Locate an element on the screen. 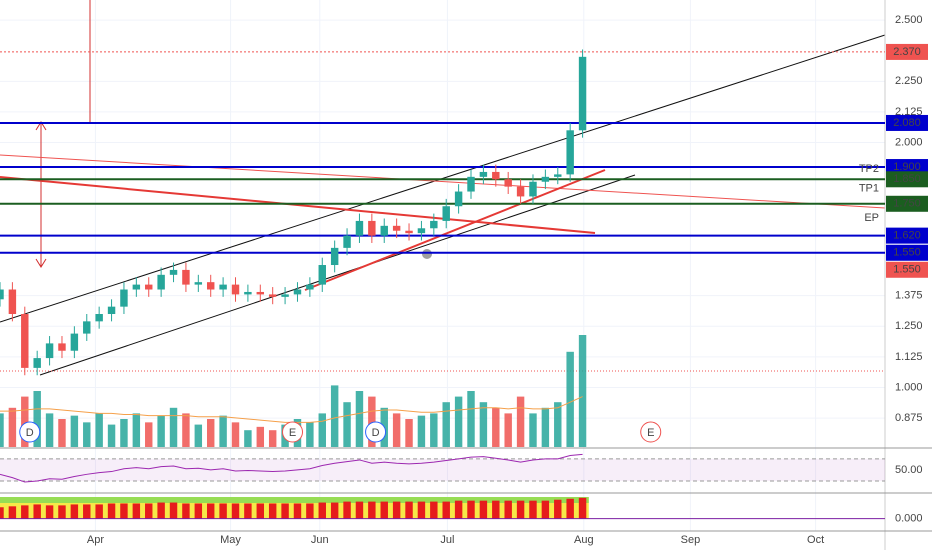  level-label: 2.080 is located at coordinates (907, 123).